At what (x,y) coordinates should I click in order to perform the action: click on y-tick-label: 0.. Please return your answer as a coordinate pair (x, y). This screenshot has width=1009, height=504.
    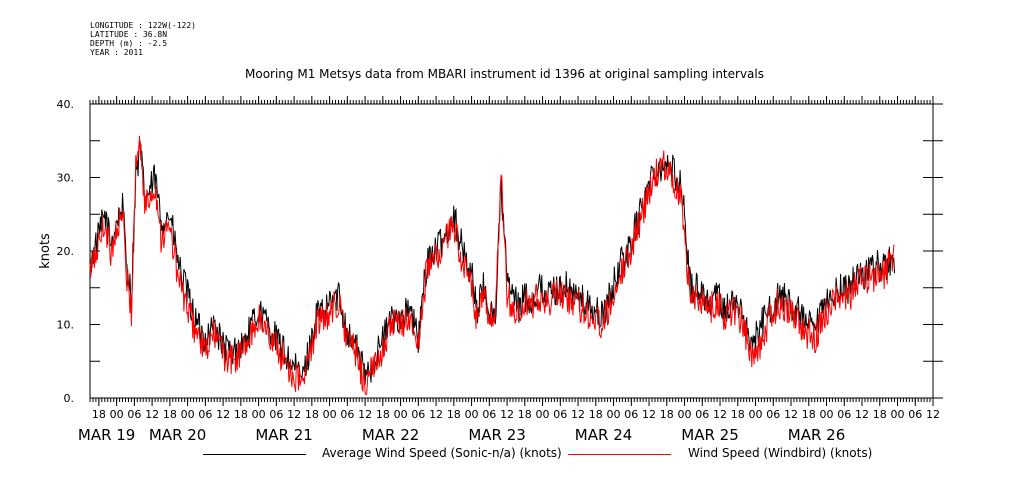
    Looking at the image, I should click on (69, 398).